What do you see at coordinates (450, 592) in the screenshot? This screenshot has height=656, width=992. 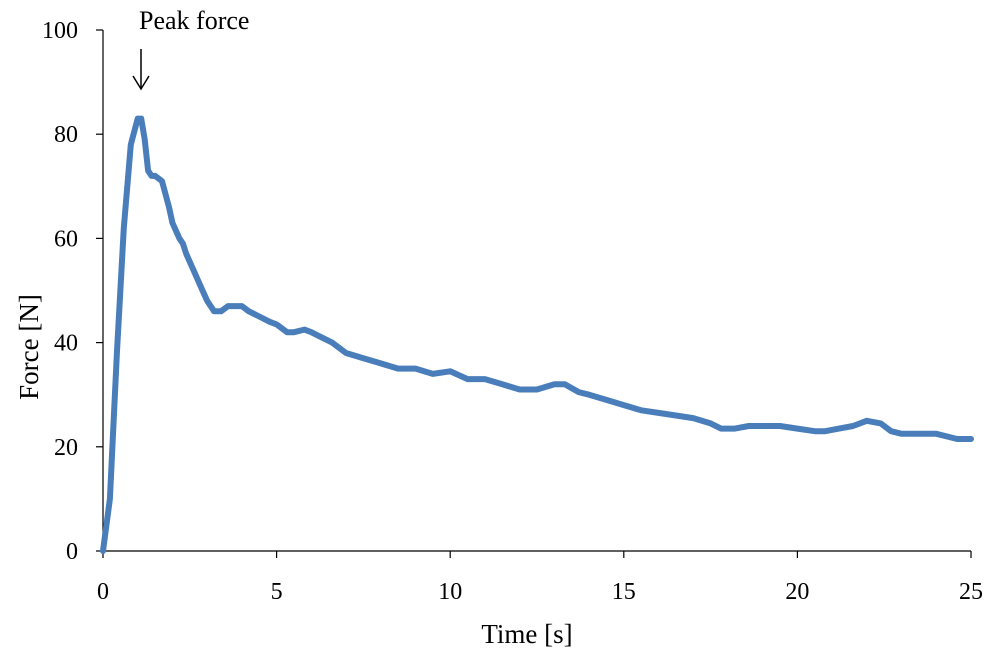 I see `x-tick-label: 10` at bounding box center [450, 592].